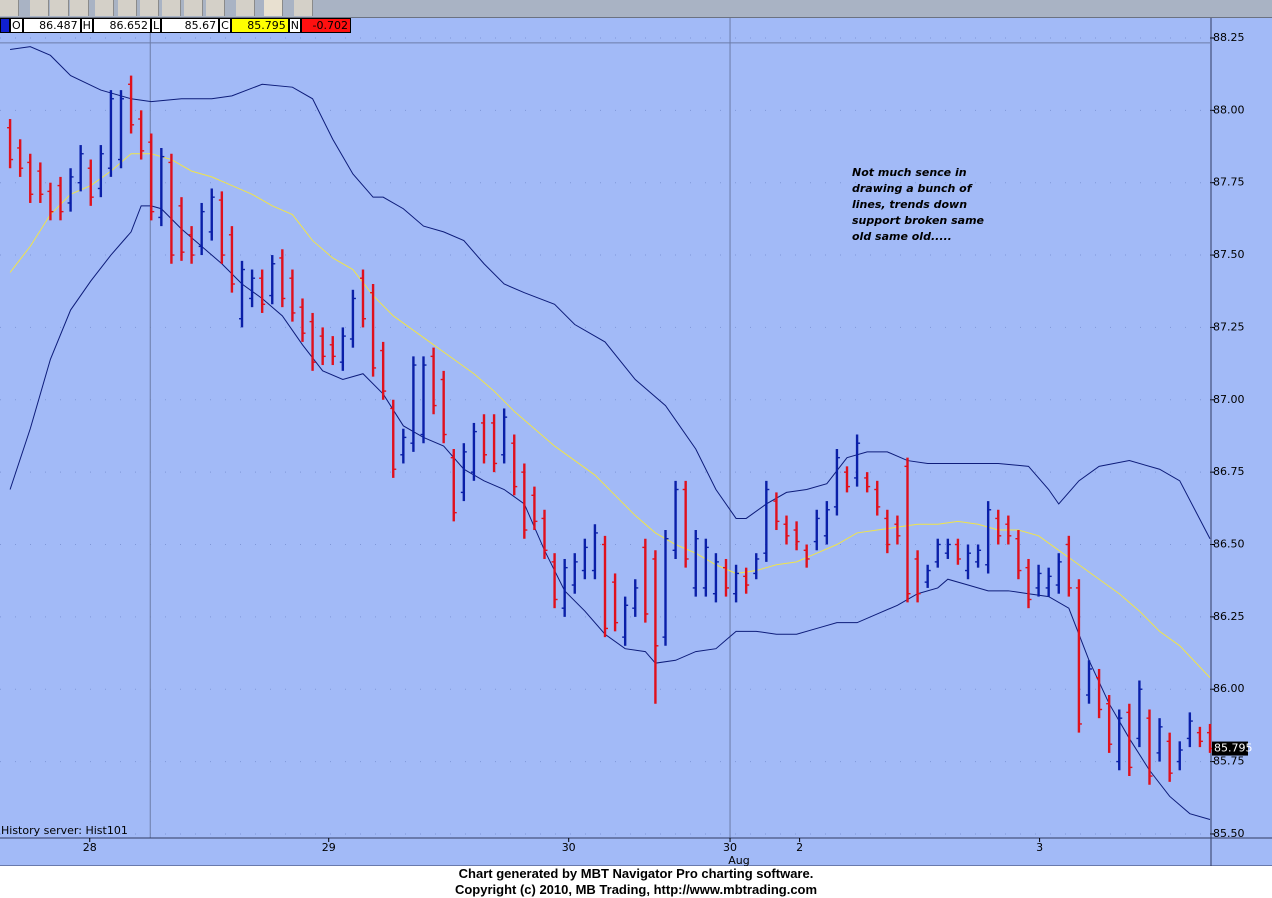 This screenshot has width=1272, height=898. I want to click on quote-value: 86.652, so click(121, 25).